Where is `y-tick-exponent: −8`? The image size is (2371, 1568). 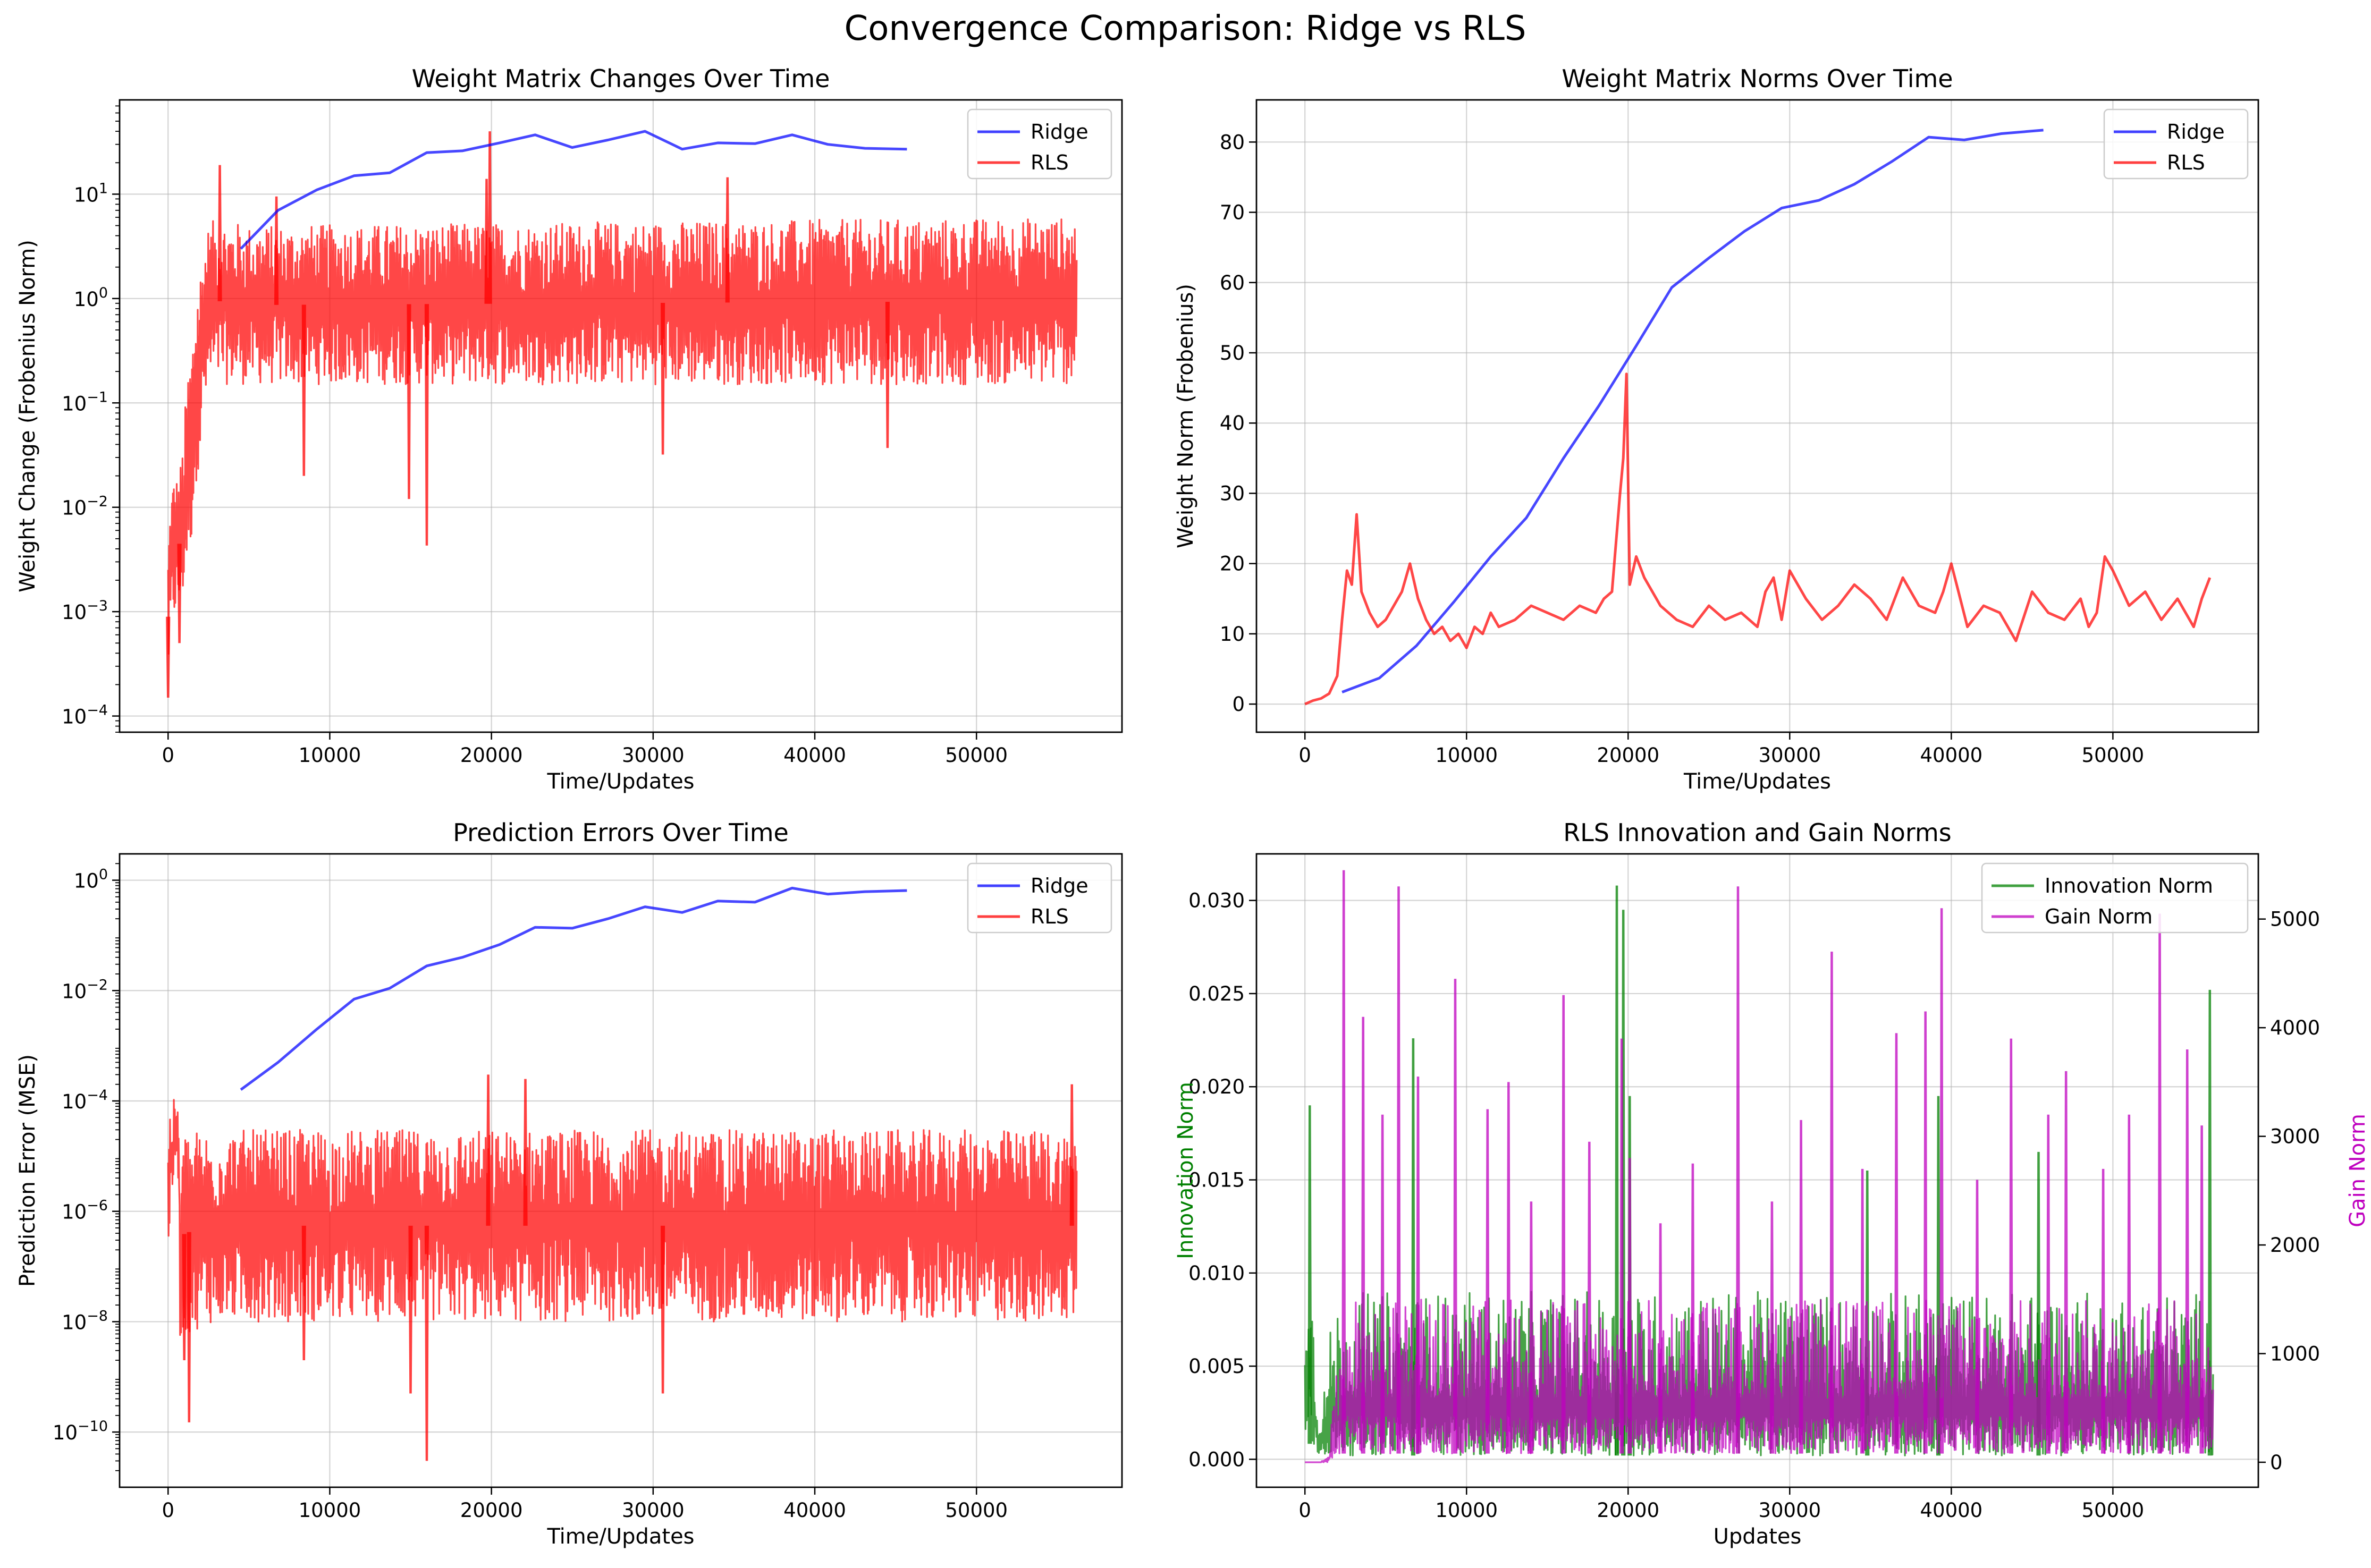 y-tick-exponent: −8 is located at coordinates (98, 1316).